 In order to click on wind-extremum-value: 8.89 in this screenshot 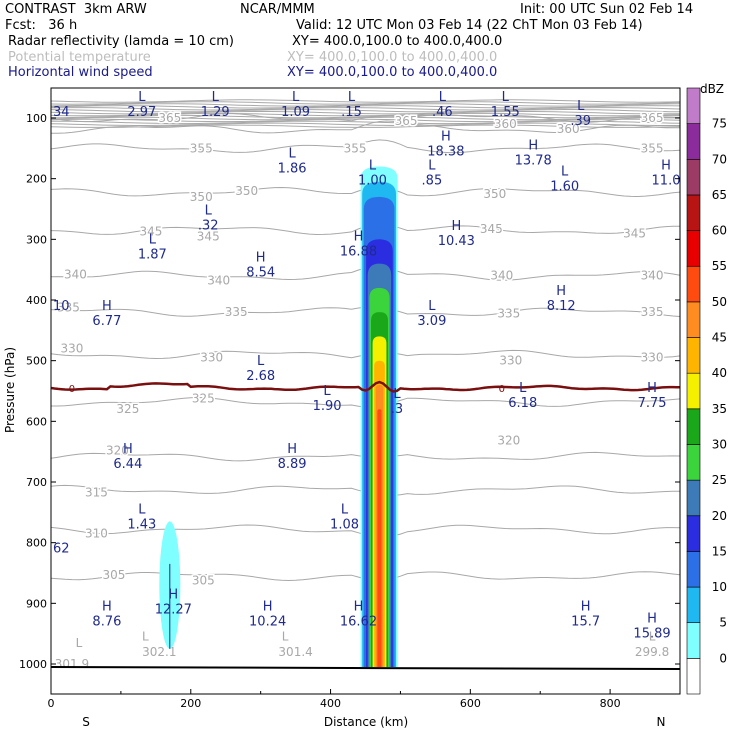, I will do `click(292, 464)`.